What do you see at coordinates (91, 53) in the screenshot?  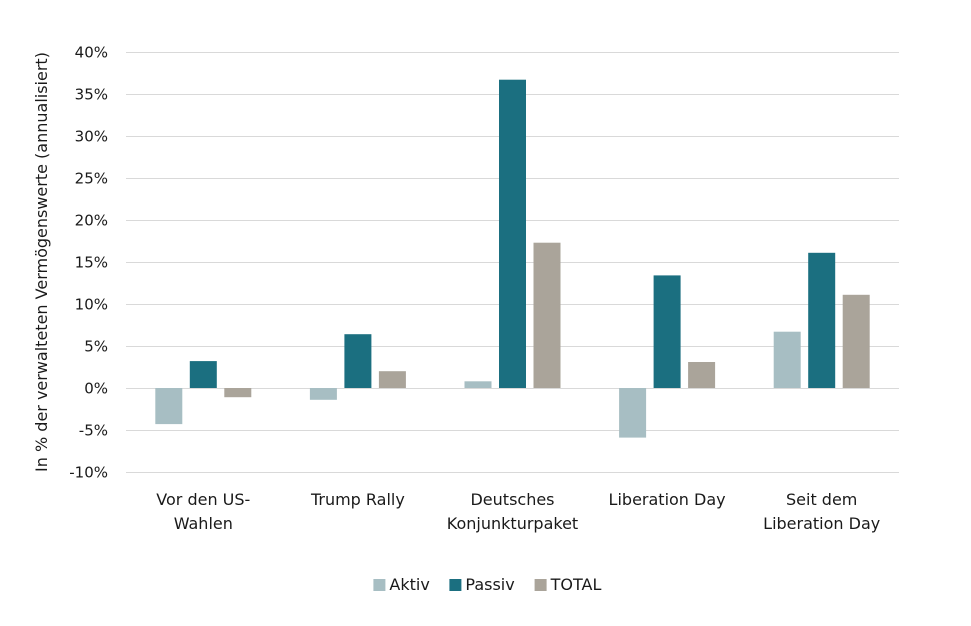 I see `y-tick-label: 40%` at bounding box center [91, 53].